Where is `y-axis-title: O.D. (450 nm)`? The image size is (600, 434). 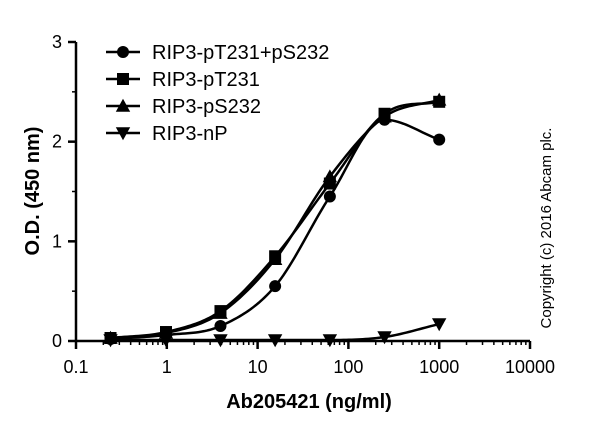
y-axis-title: O.D. (450 nm) is located at coordinates (33, 191).